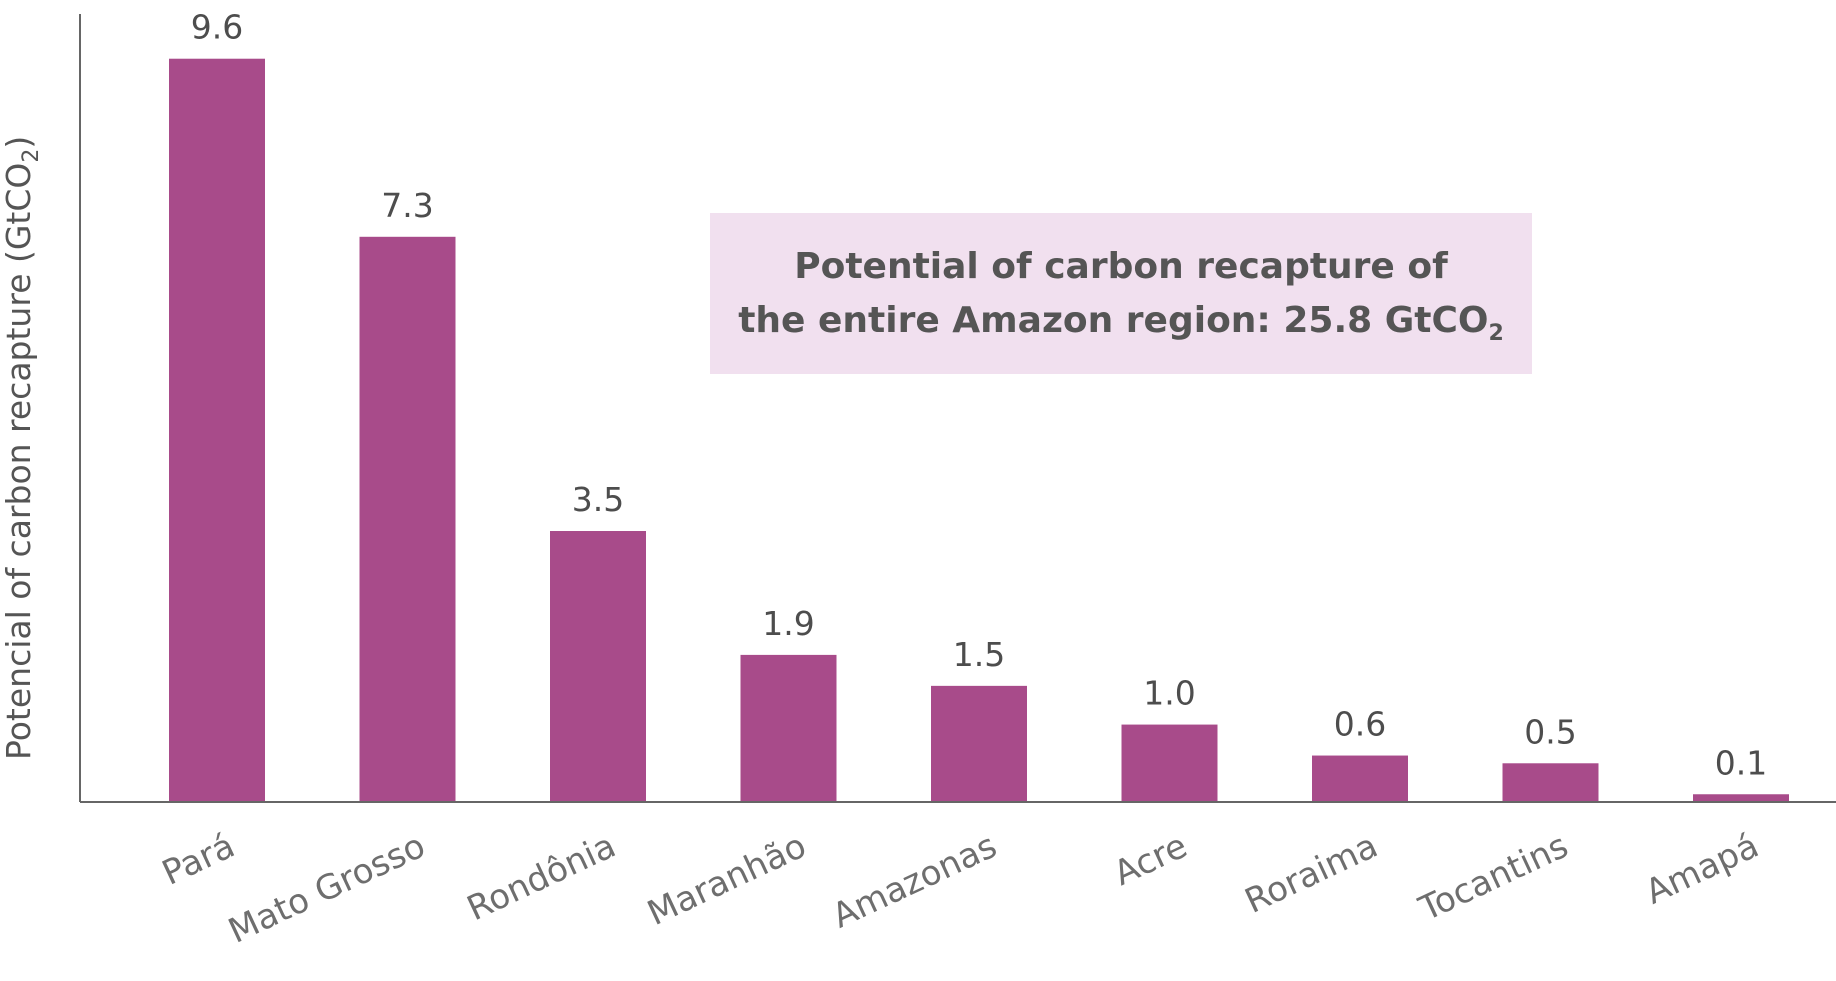  I want to click on x-tick-label-maranhao: Maranhão, so click(727, 880).